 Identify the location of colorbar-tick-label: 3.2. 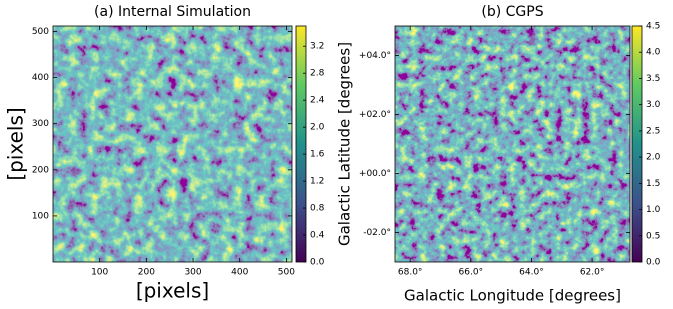
(317, 47).